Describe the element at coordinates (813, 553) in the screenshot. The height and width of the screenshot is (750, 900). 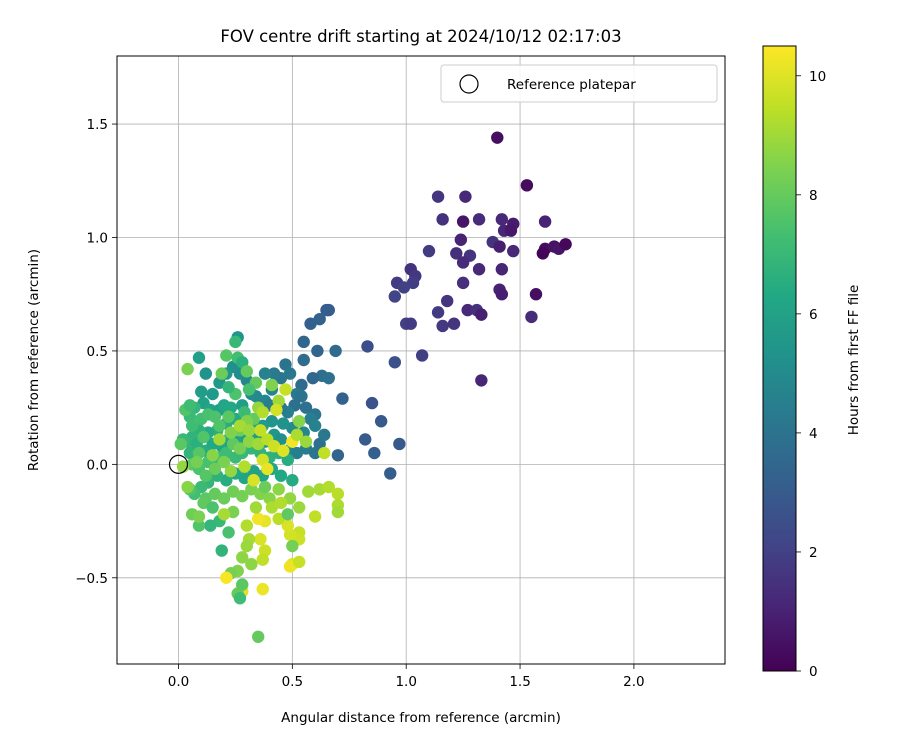
I see `colorbar-tick-label-1: 2` at that location.